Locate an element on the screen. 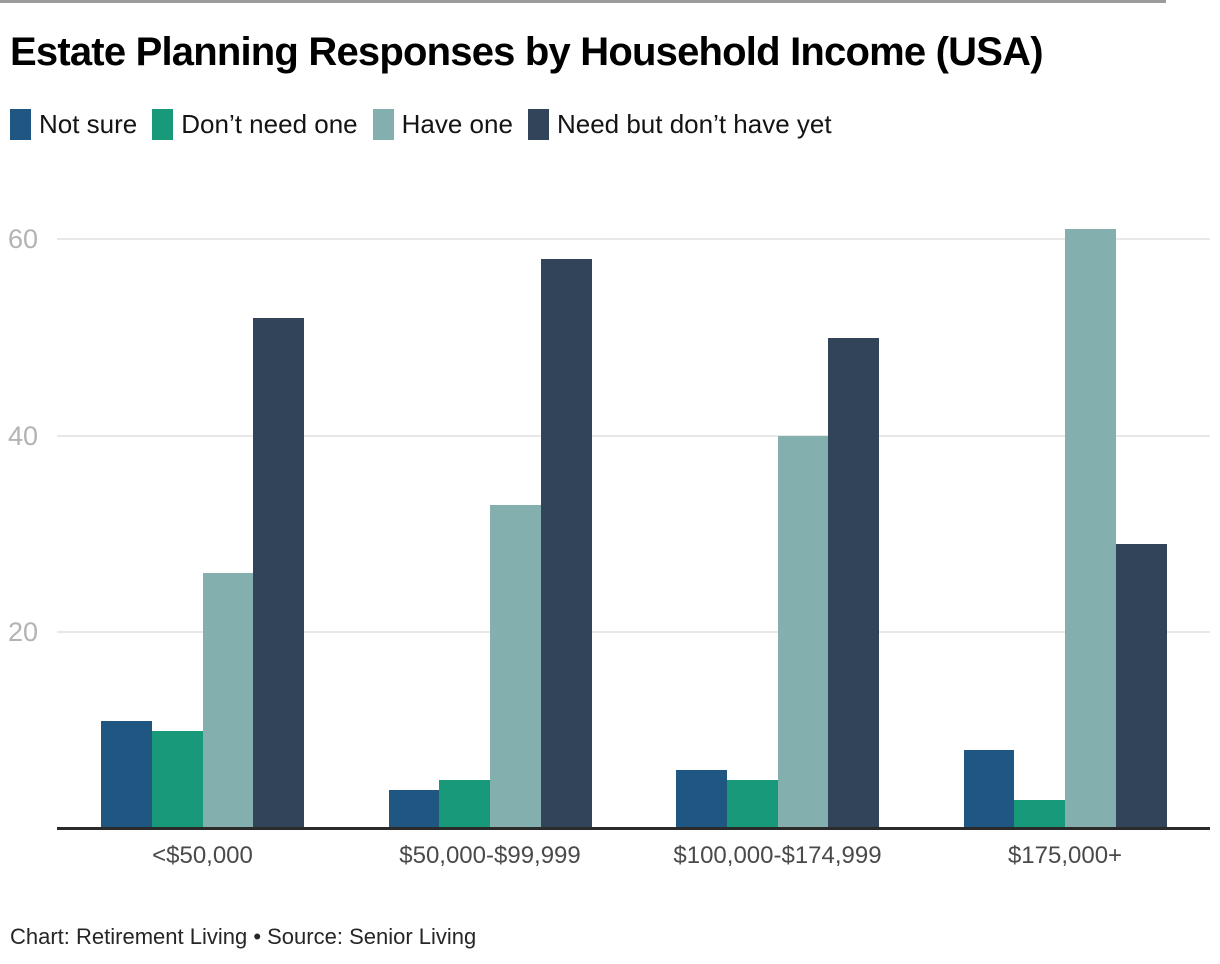 The height and width of the screenshot is (964, 1220). window-top-edge is located at coordinates (583, 1).